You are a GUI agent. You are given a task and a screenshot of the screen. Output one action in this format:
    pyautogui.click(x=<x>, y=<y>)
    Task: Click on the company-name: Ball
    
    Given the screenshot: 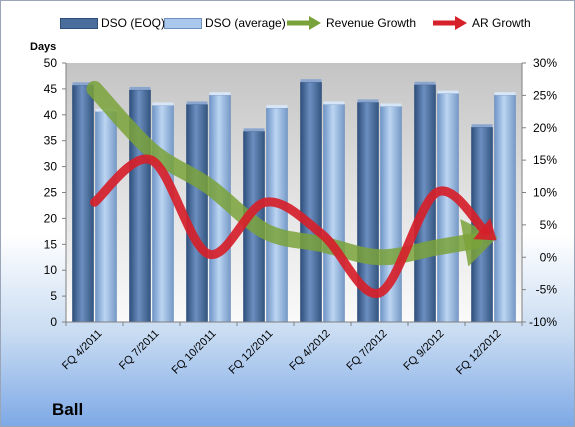 What is the action you would take?
    pyautogui.click(x=68, y=409)
    